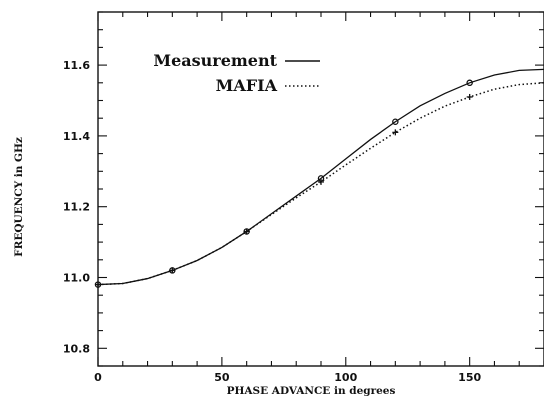  Describe the element at coordinates (76, 207) in the screenshot. I see `y-tick-label: 11.2` at that location.